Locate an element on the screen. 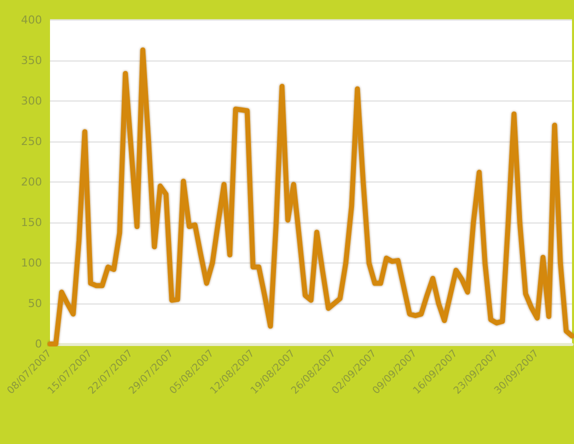 The height and width of the screenshot is (444, 574). y-tick-label: 0 is located at coordinates (38, 344).